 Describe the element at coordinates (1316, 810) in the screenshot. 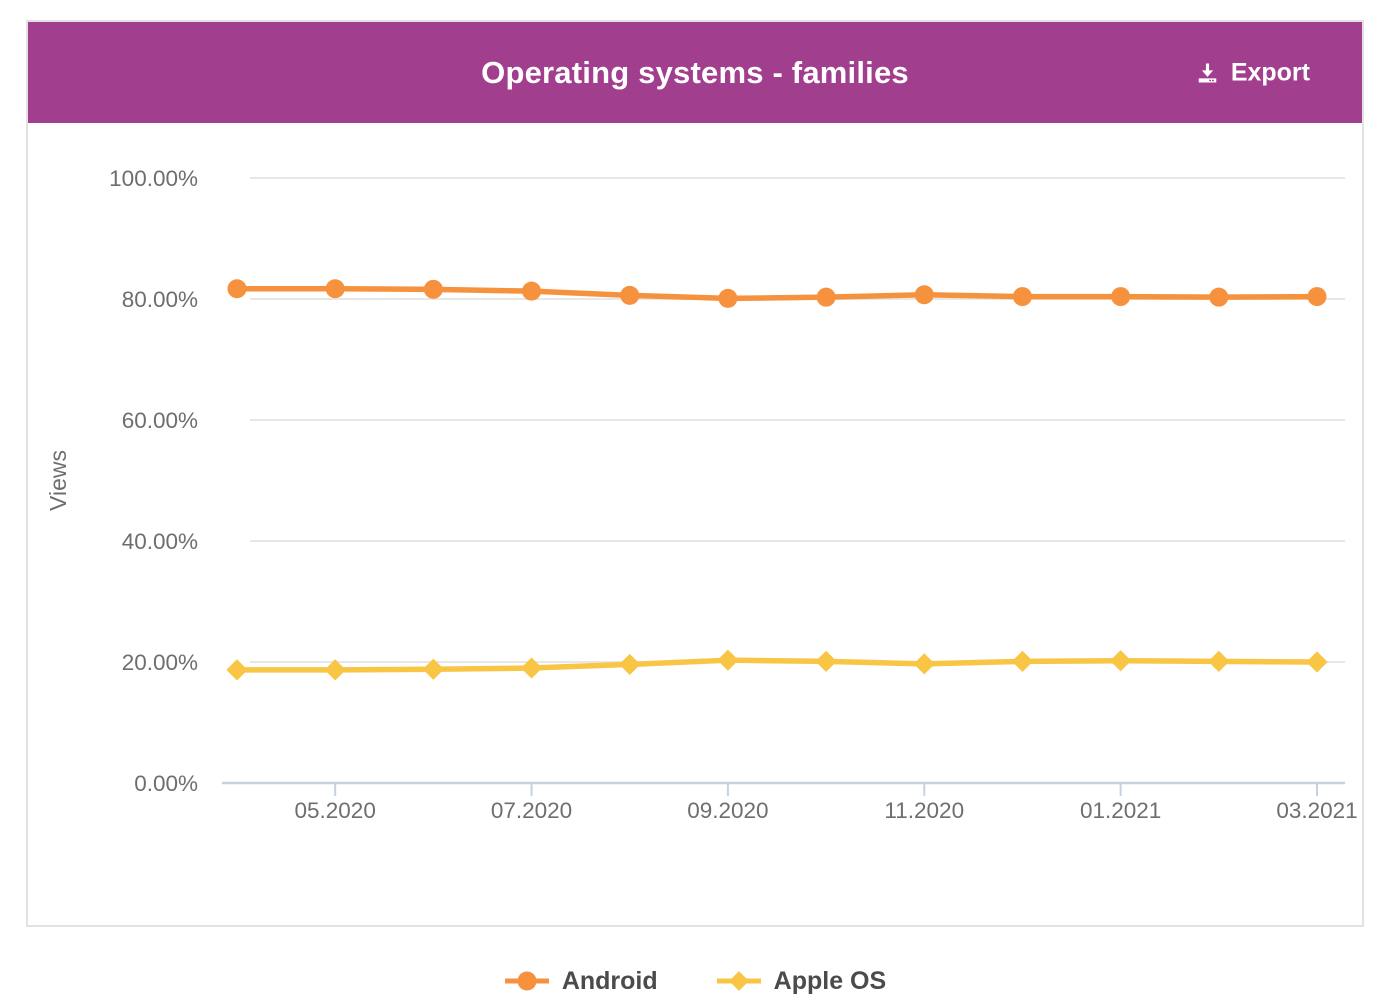

I see `x-tick-label: 03.2021` at that location.